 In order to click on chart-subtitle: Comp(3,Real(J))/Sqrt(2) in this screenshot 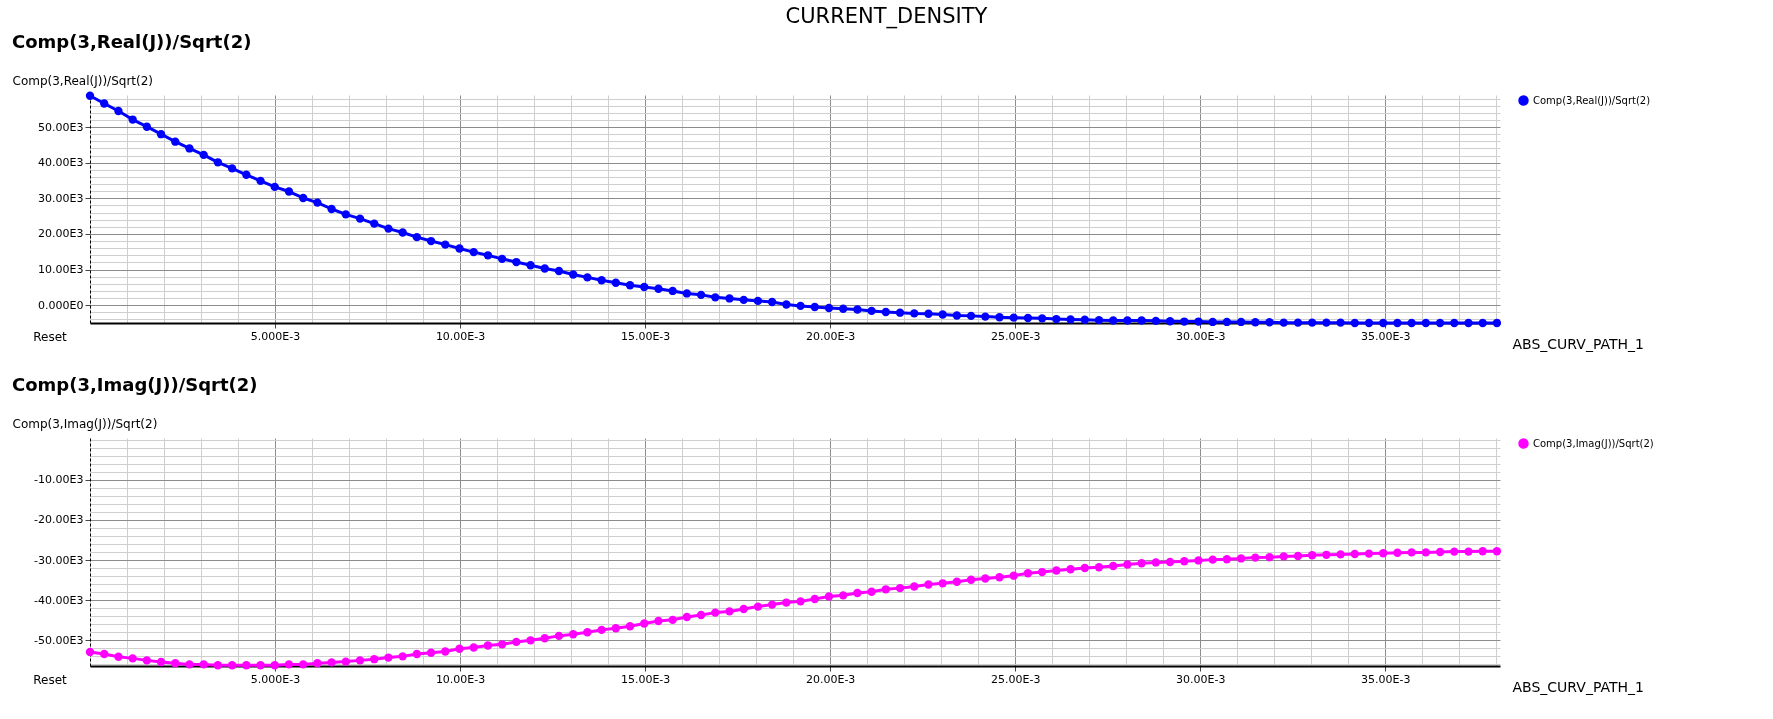, I will do `click(132, 41)`.